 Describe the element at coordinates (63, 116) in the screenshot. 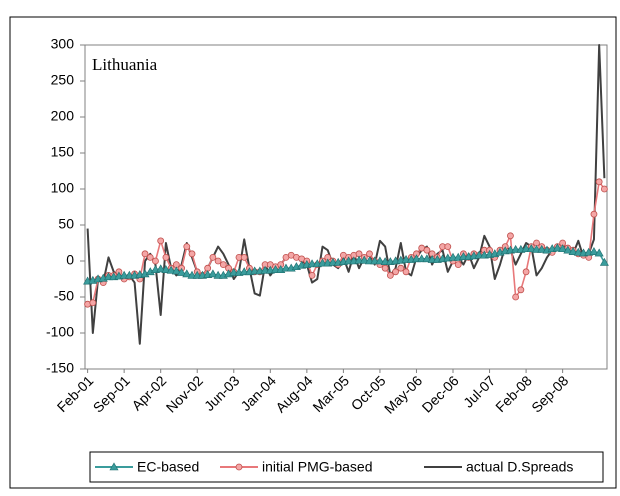

I see `y-tick-label: 200` at that location.